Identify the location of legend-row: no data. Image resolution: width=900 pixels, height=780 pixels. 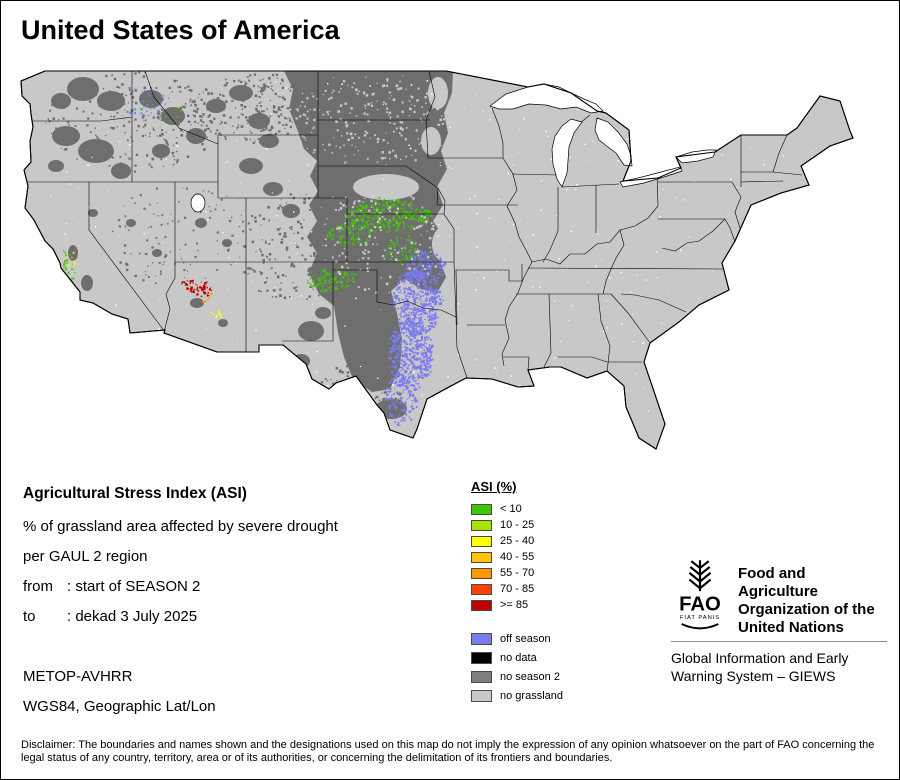
(546, 657).